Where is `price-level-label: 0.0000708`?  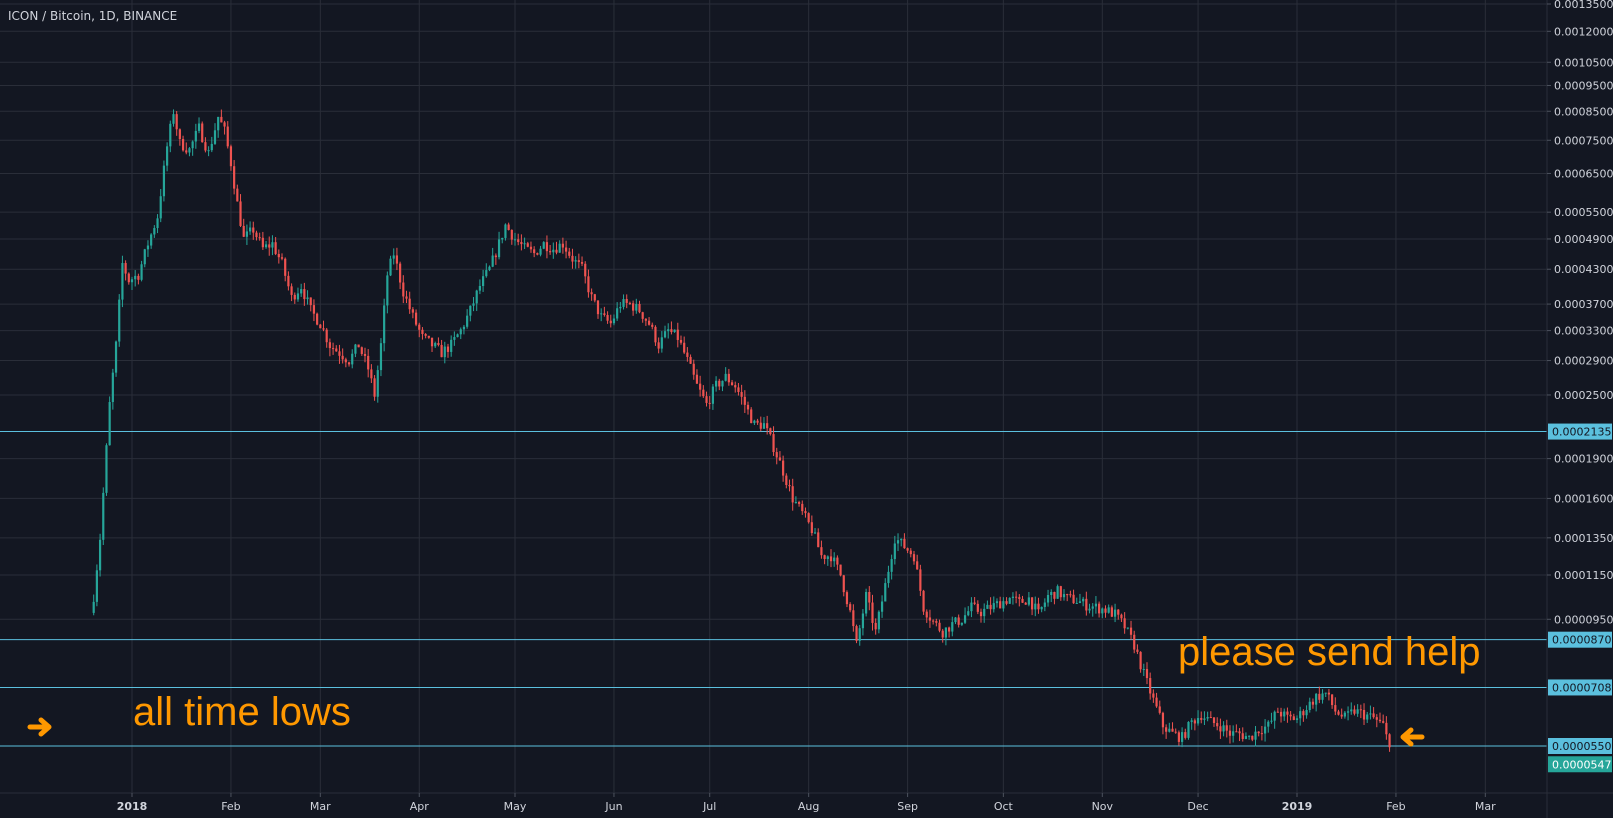
price-level-label: 0.0000708 is located at coordinates (1582, 687).